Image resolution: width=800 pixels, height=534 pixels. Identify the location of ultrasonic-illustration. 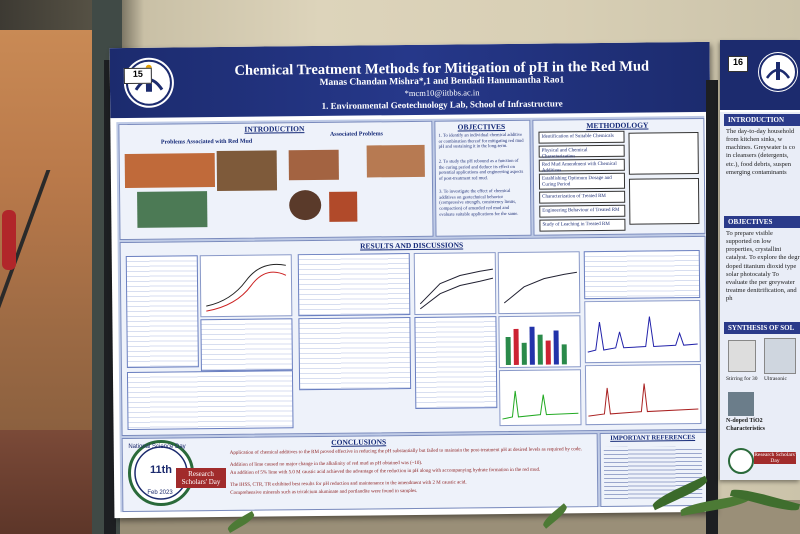
(780, 356).